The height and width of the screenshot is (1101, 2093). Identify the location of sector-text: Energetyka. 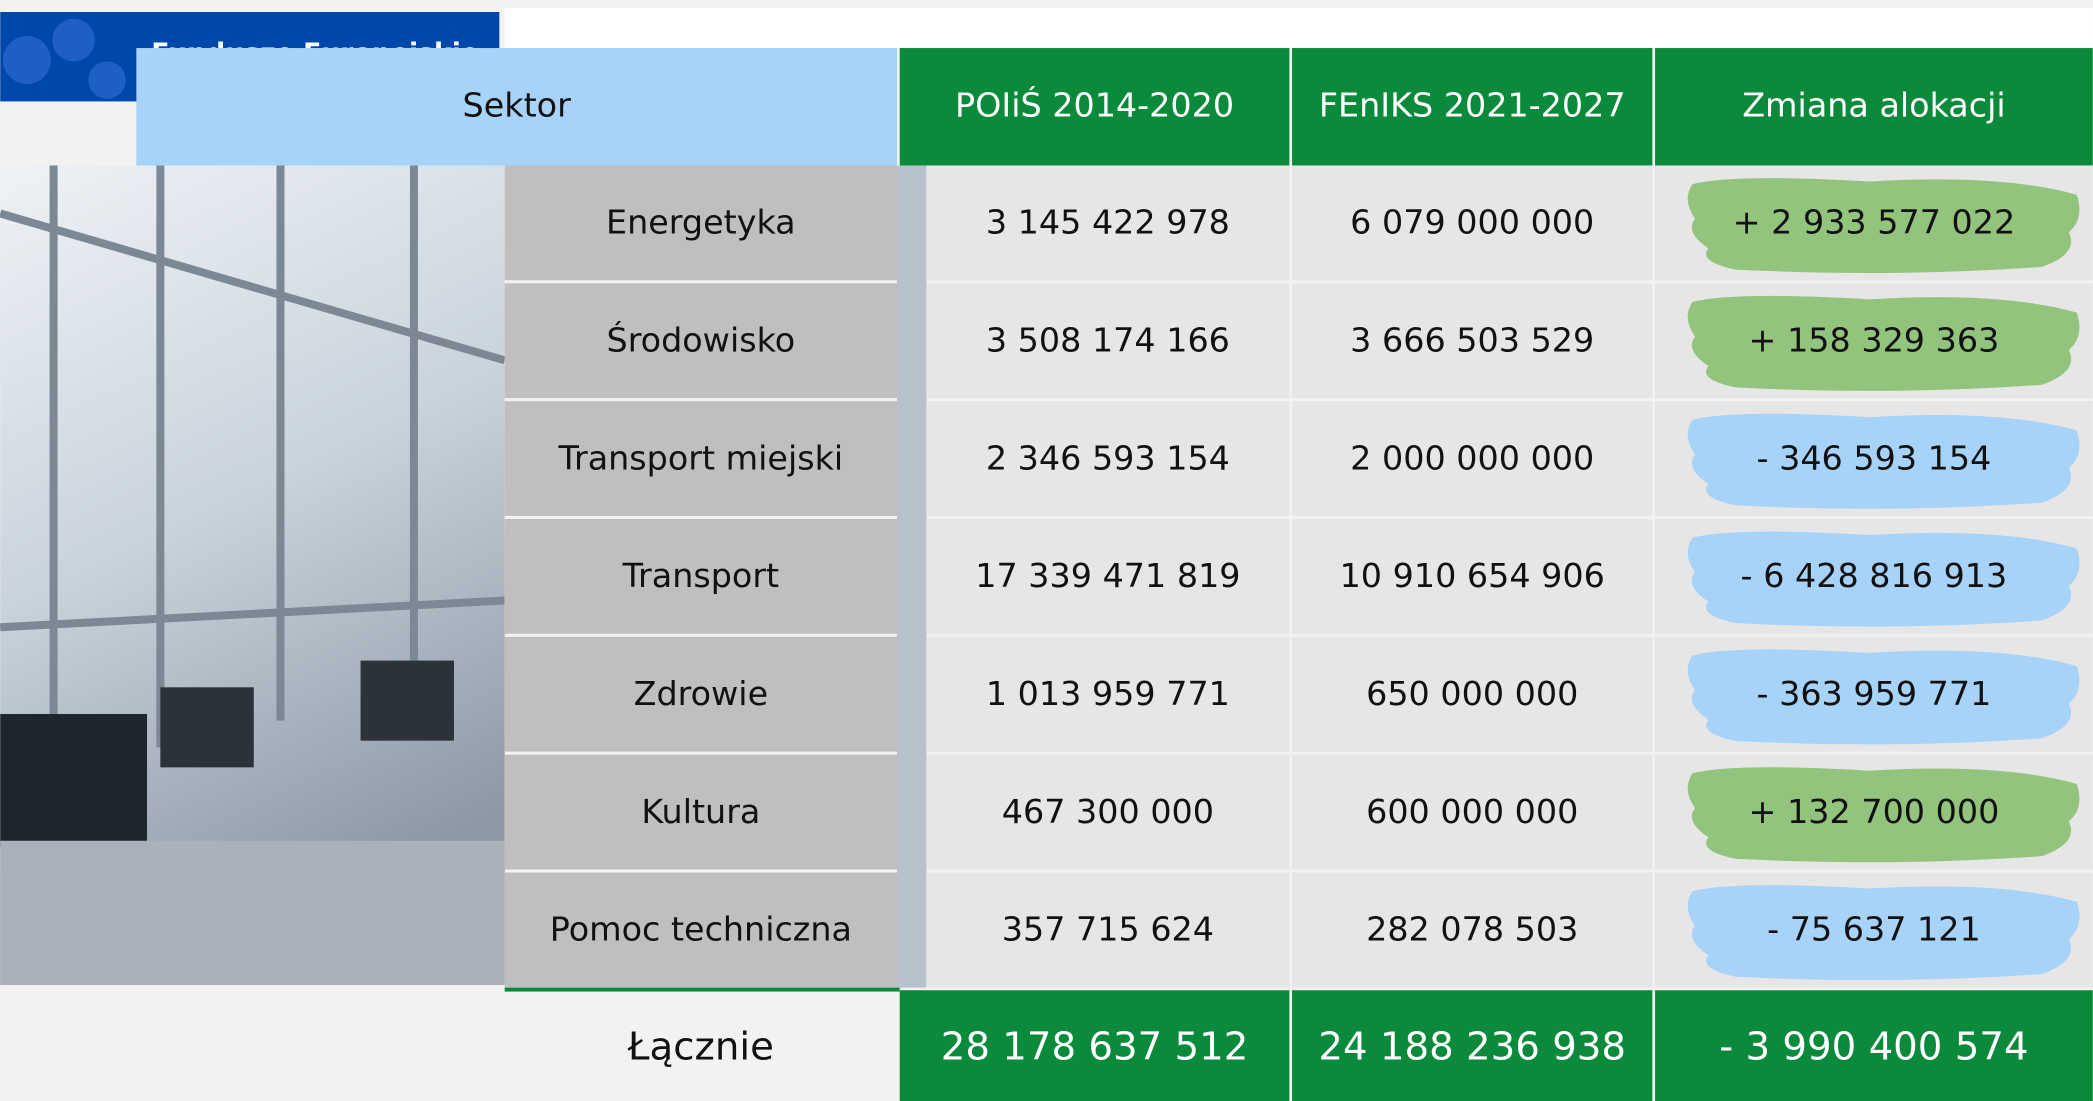
(701, 222).